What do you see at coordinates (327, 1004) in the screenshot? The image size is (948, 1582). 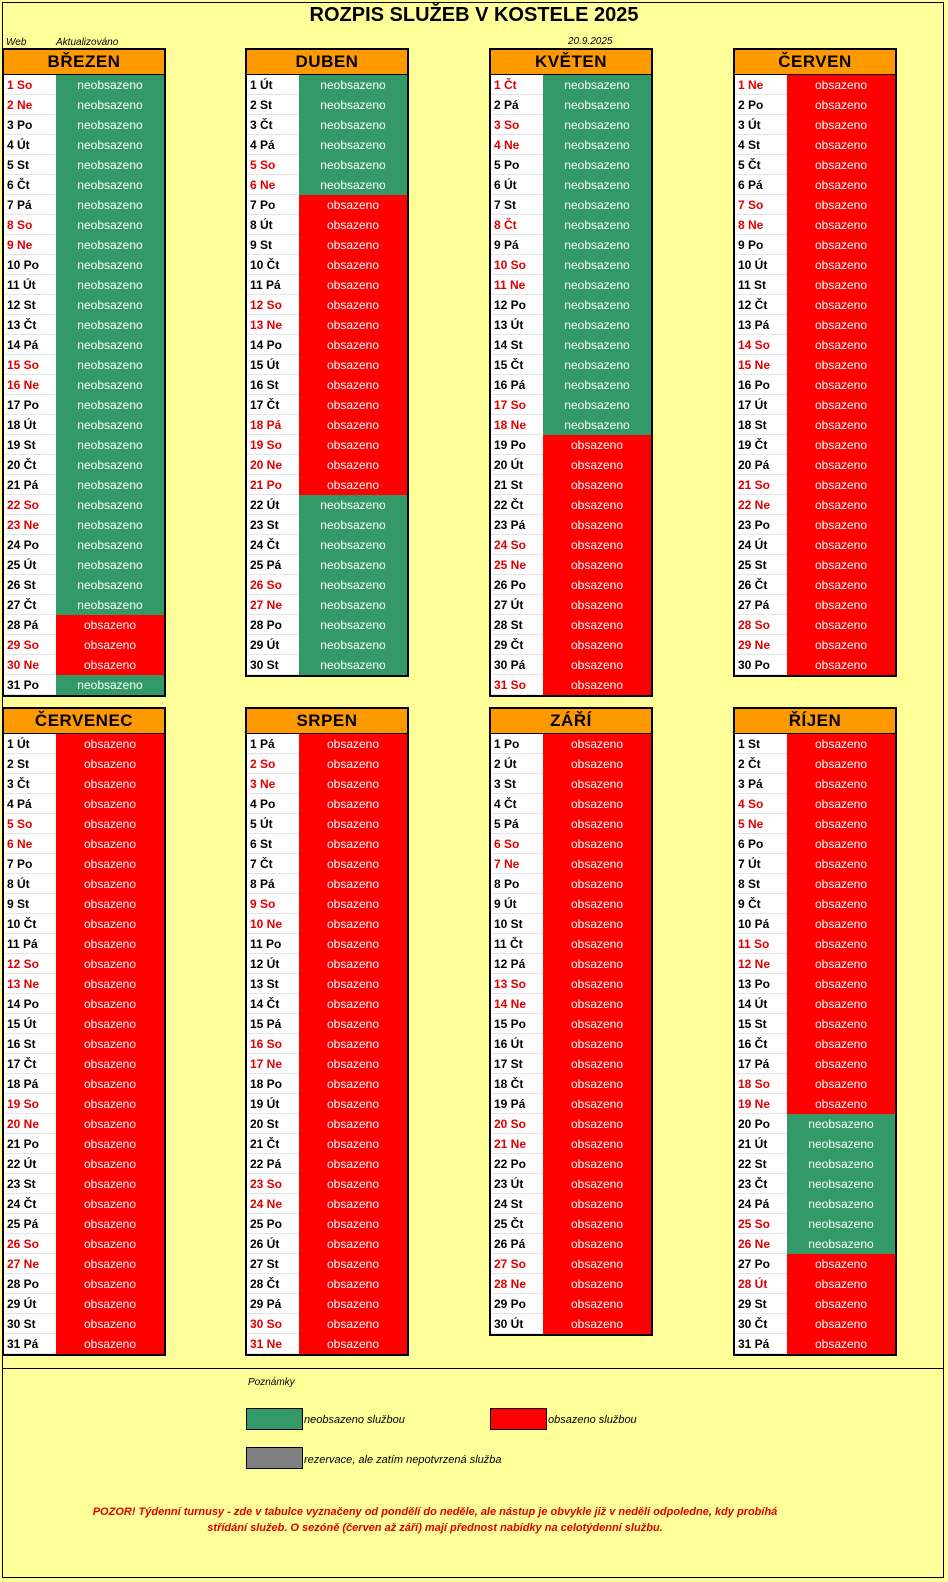 I see `day-row: 14 Čt obsazeno` at bounding box center [327, 1004].